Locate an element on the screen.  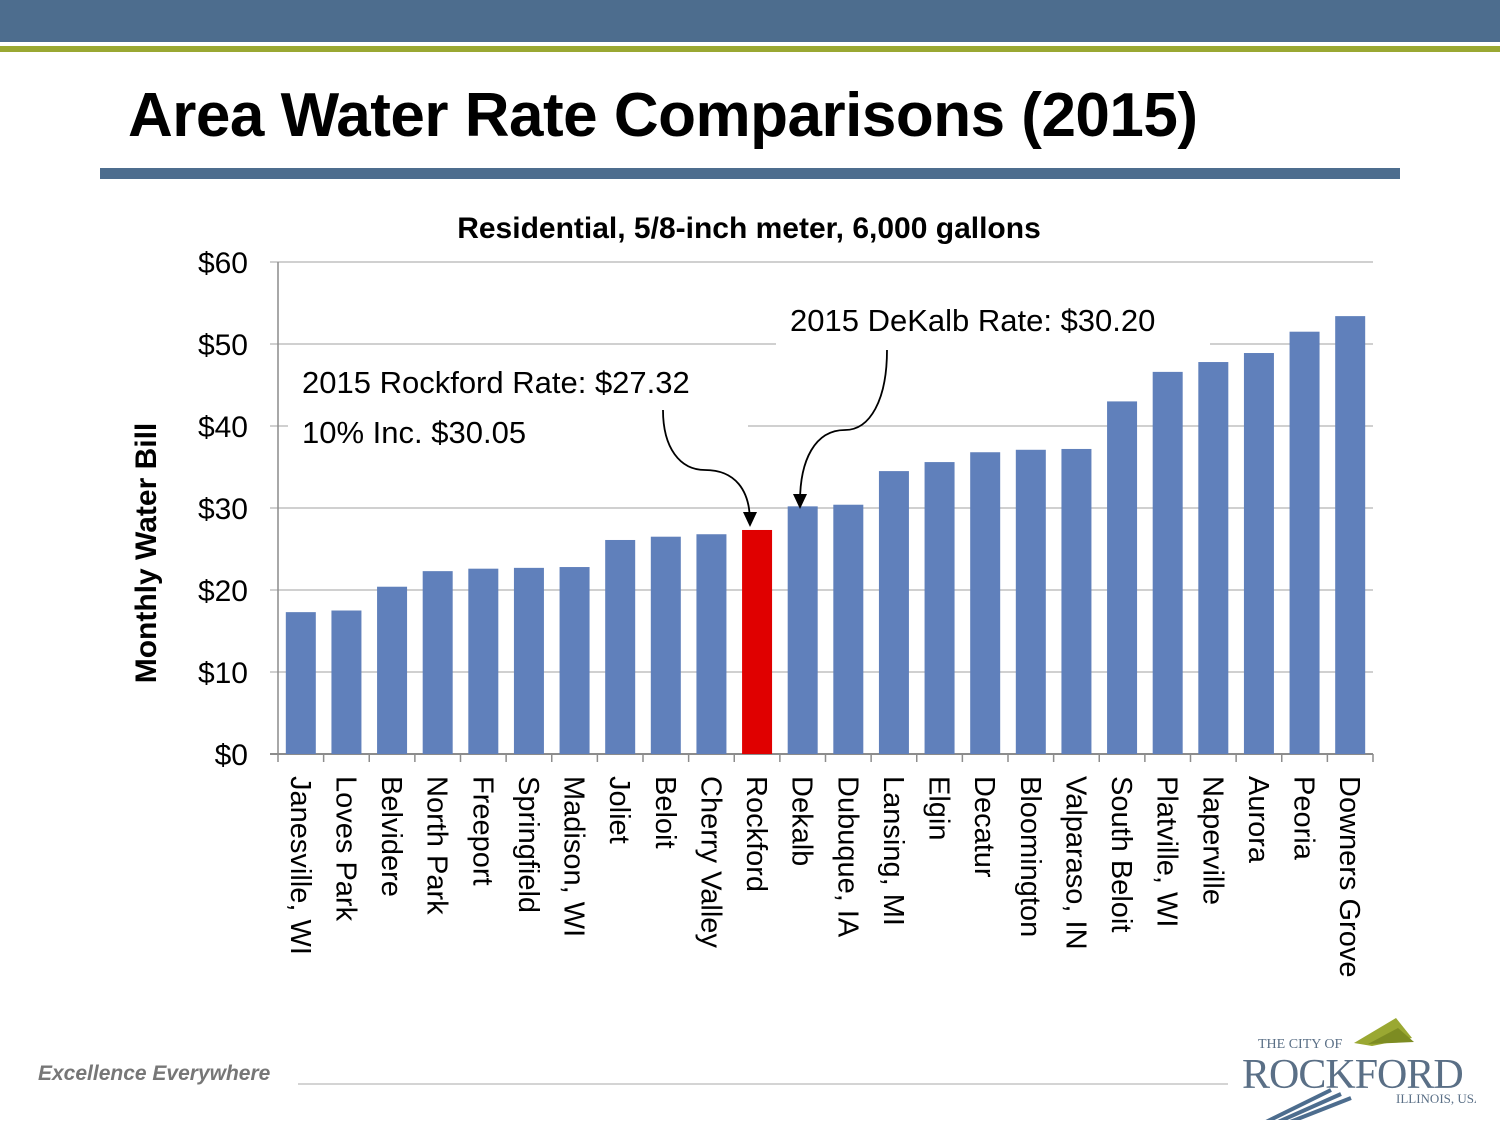
x-tick-label: Elgin is located at coordinates (939, 808).